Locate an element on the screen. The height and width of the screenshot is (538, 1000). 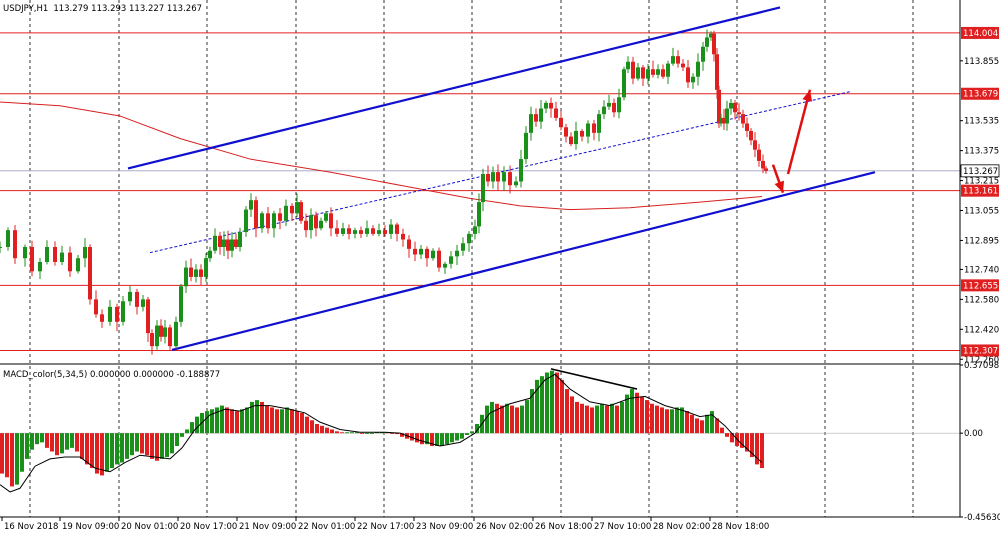
level-tag-label: 112.655 is located at coordinates (980, 286).